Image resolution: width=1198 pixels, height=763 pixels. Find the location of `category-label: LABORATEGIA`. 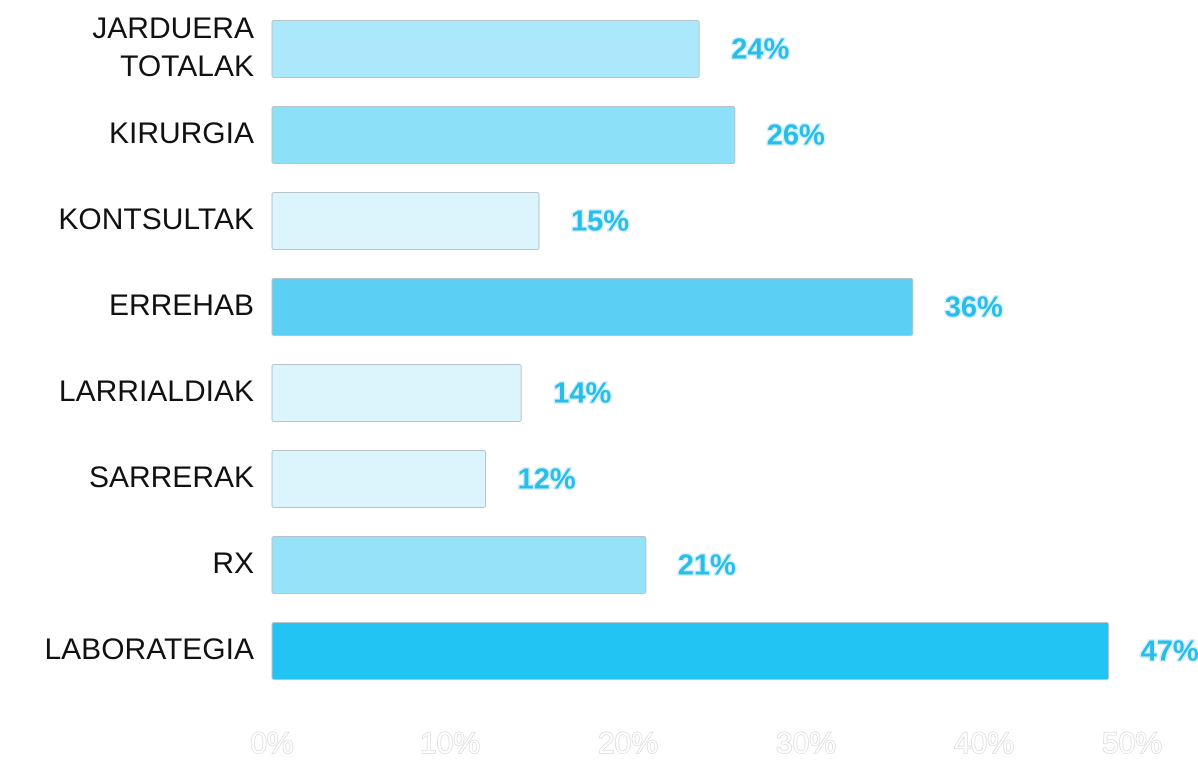

category-label: LABORATEGIA is located at coordinates (149, 649).